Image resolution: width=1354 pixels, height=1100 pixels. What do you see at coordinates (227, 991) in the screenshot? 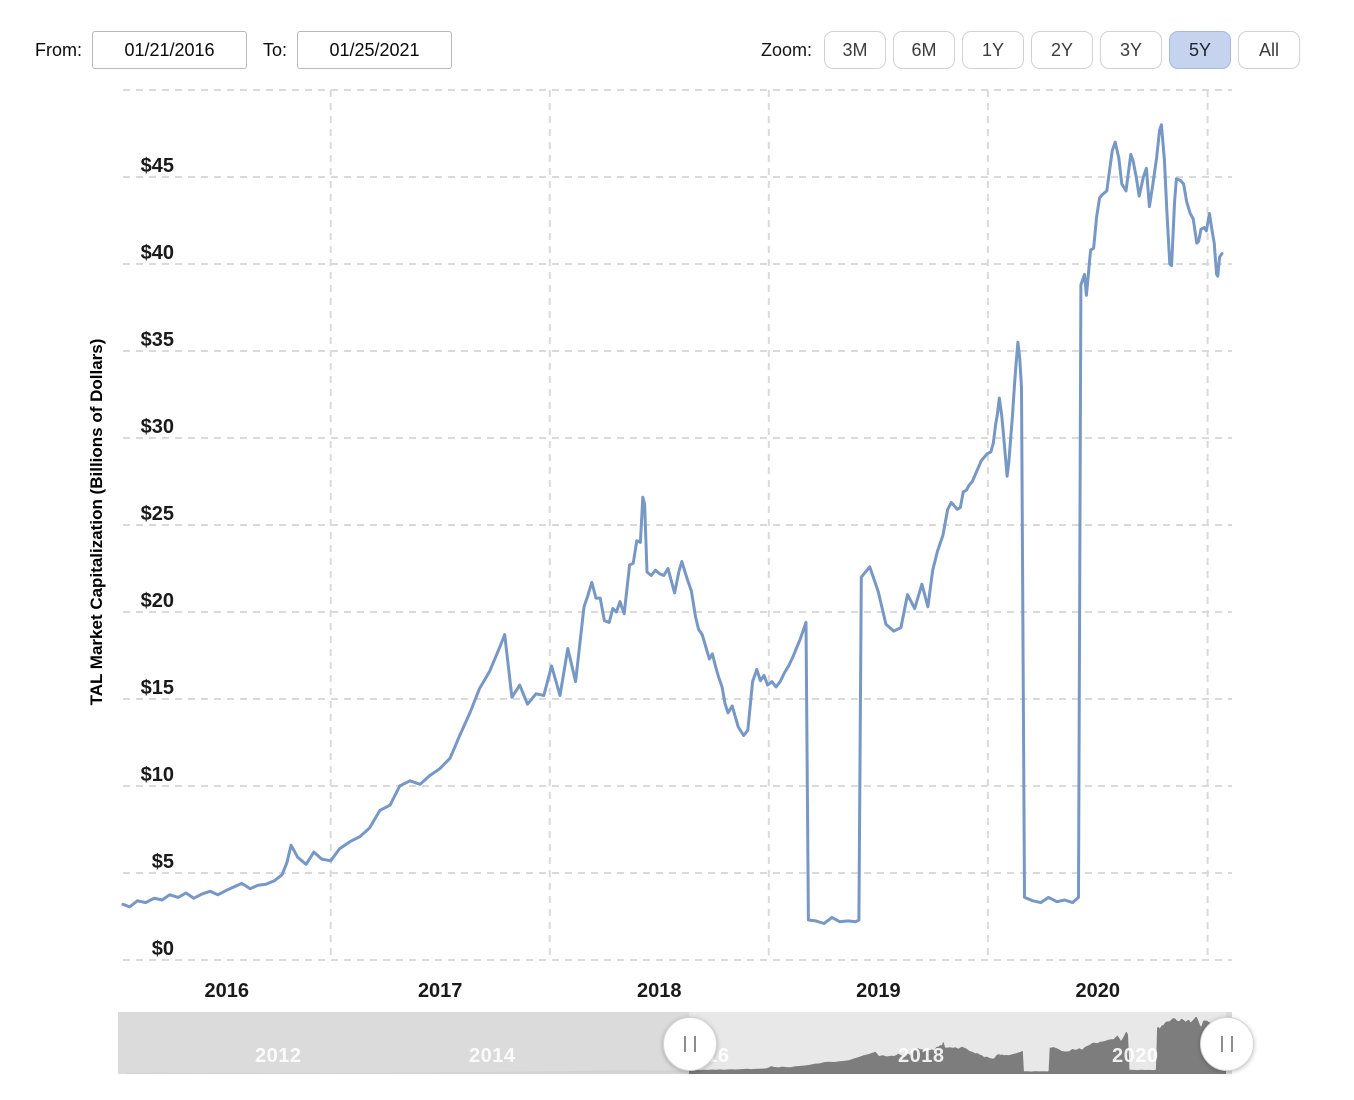
I see `x-tick-label: 2016` at bounding box center [227, 991].